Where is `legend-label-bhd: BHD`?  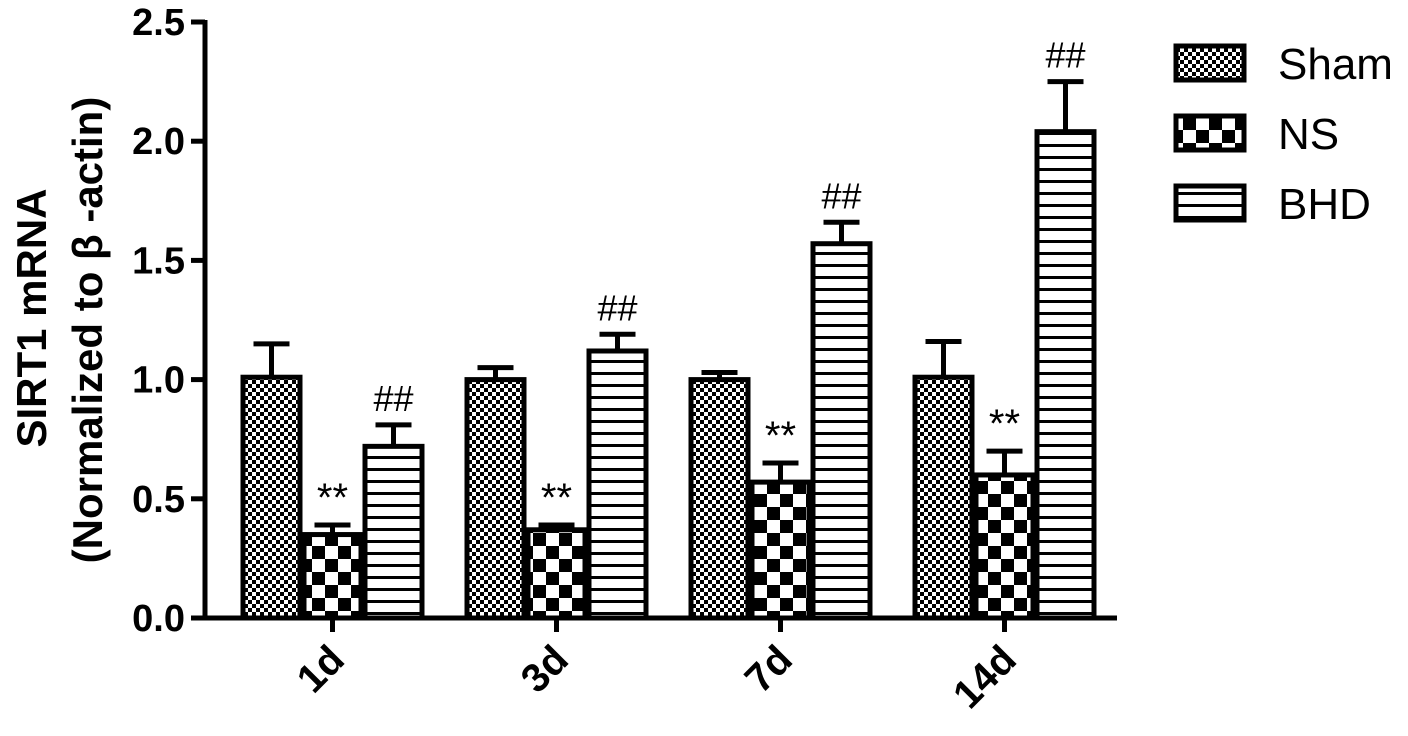
legend-label-bhd: BHD is located at coordinates (1324, 204).